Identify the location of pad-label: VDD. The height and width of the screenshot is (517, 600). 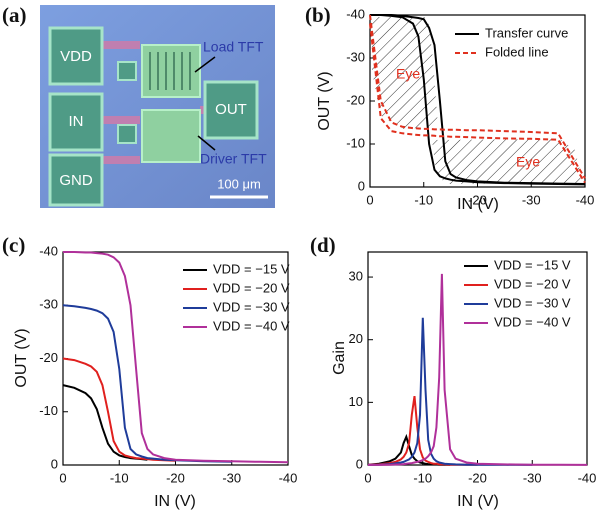
(76, 56).